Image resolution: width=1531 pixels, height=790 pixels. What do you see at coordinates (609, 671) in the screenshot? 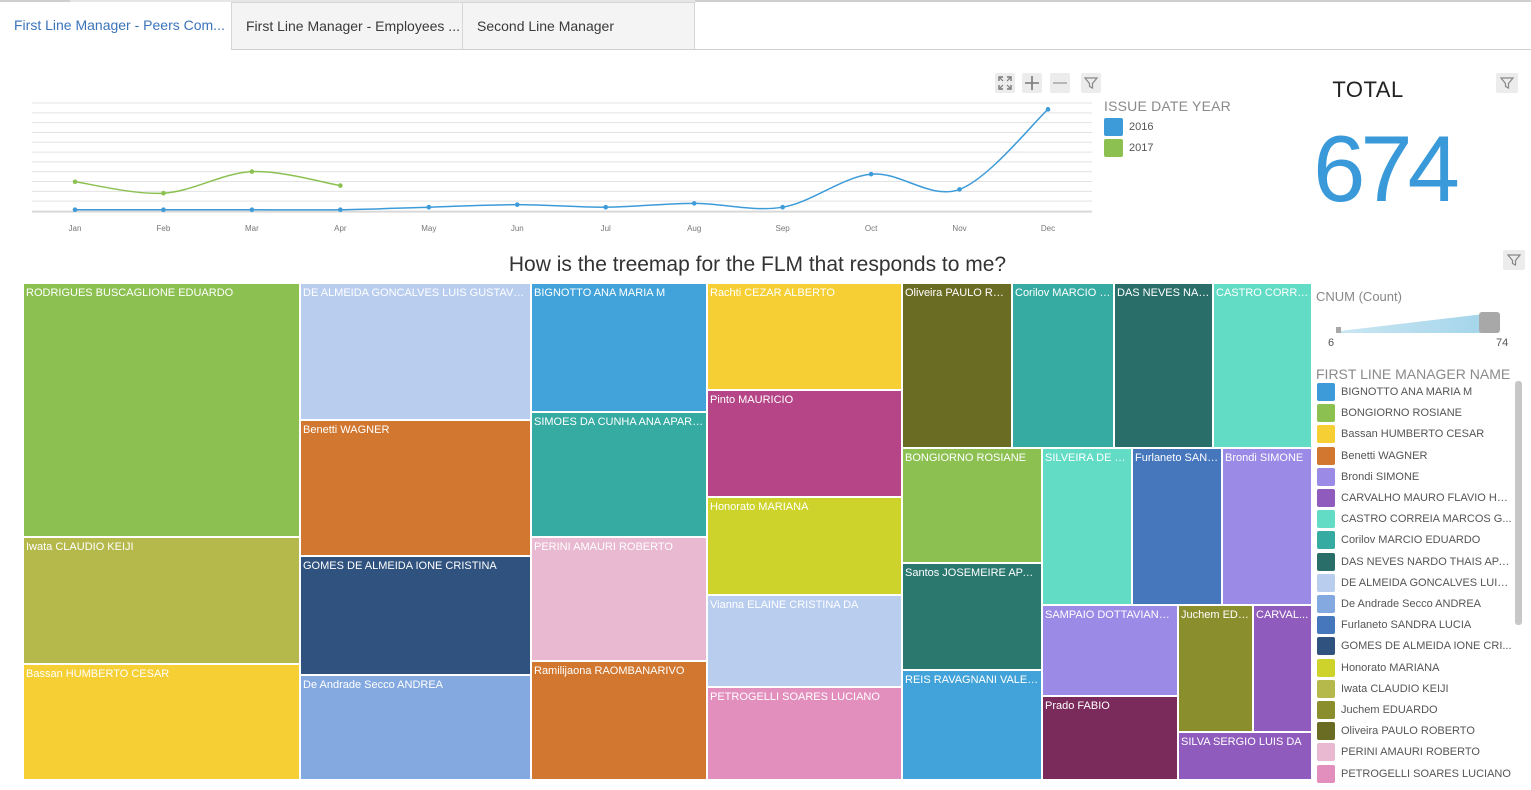
I see `treemap-cell-label: Ramilijaona RAOMBANARIVO` at bounding box center [609, 671].